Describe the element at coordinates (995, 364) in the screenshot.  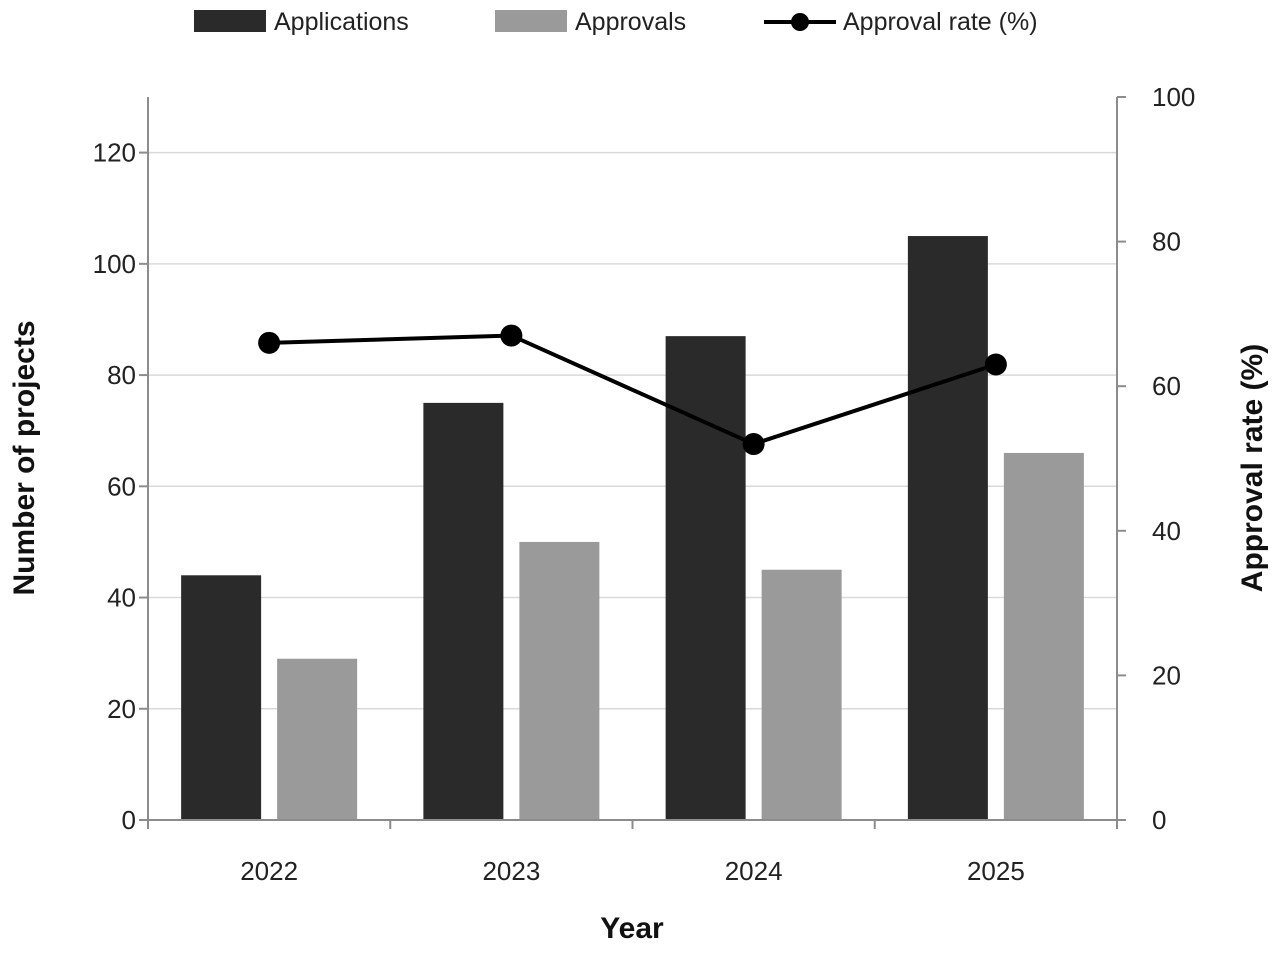
I see `approval-rate-point-2025` at that location.